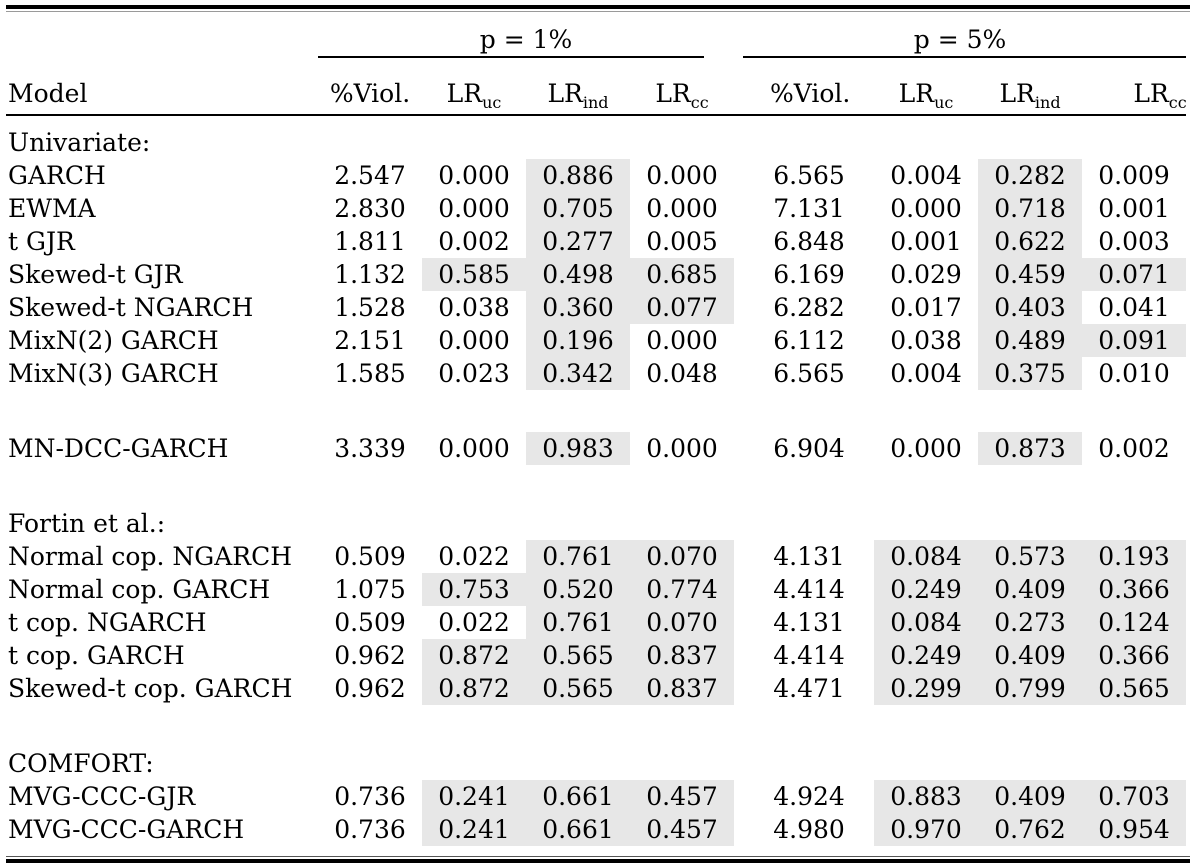 Image resolution: width=1196 pixels, height=863 pixels. What do you see at coordinates (596, 34) in the screenshot?
I see `group-header-row: p = 1% p = 5%` at bounding box center [596, 34].